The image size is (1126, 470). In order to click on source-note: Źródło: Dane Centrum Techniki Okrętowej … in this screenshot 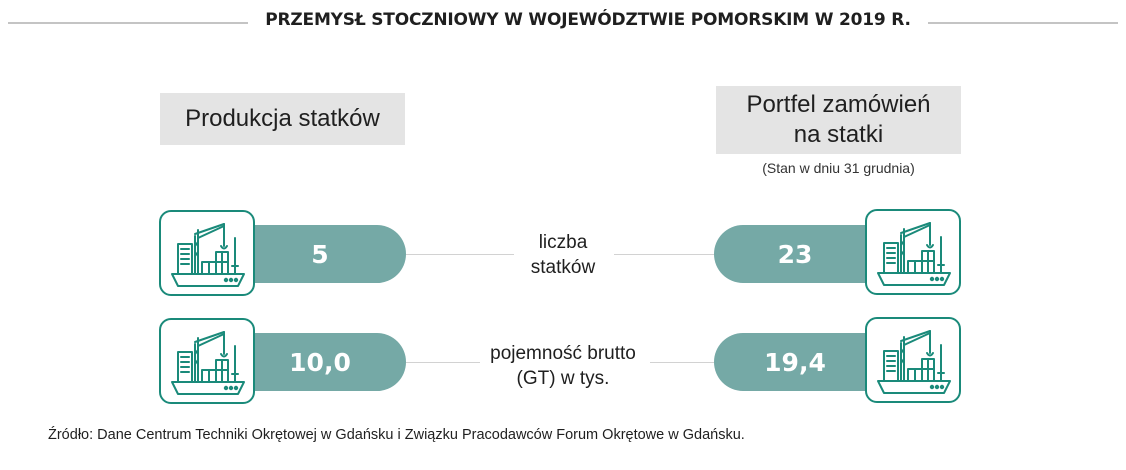, I will do `click(396, 435)`.